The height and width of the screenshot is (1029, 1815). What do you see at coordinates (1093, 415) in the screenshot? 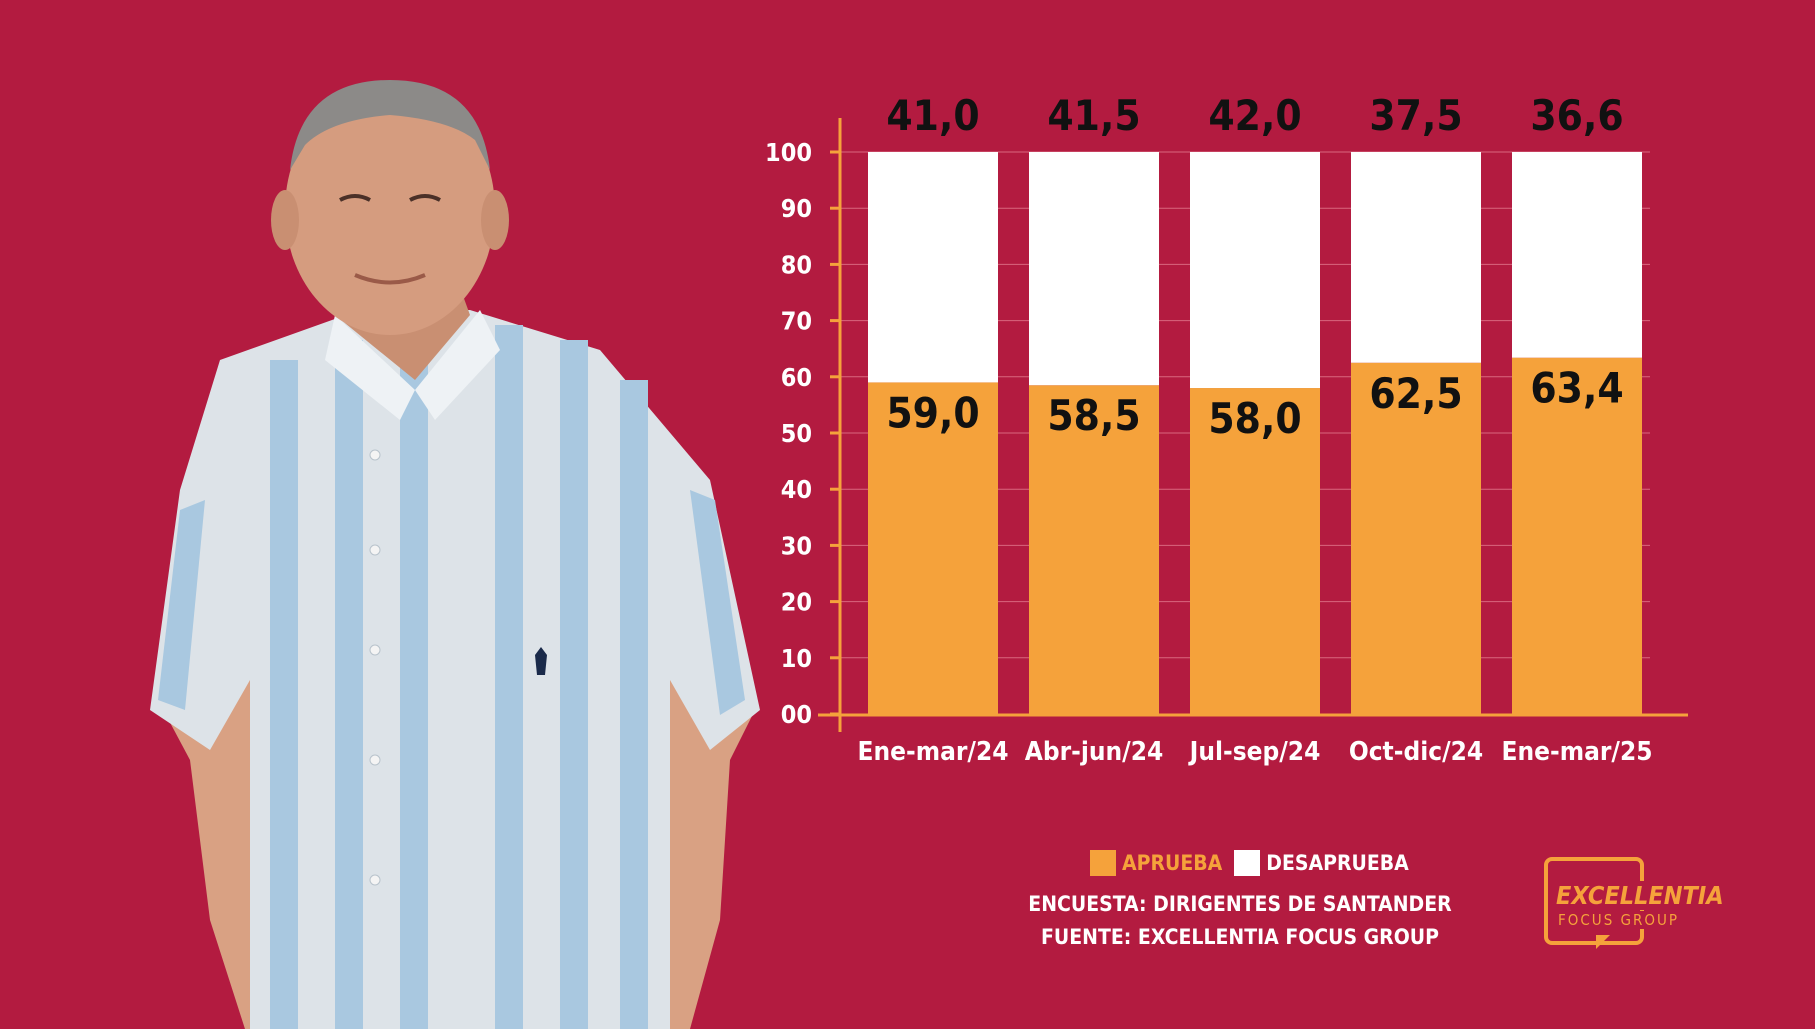
I see `data-label-aprueba: 58,5` at bounding box center [1093, 415].